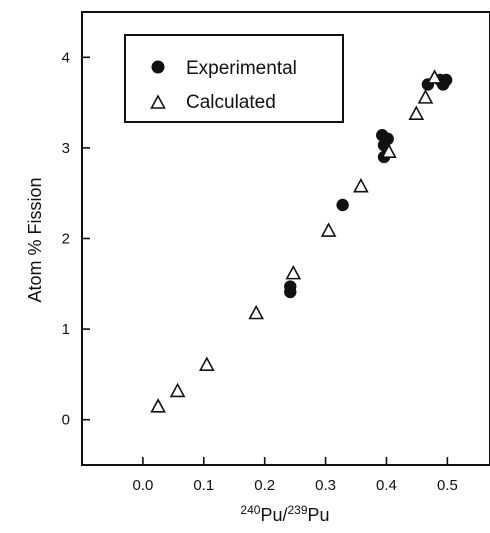 This screenshot has height=533, width=490. I want to click on x-label-isotope-2: 239, so click(298, 510).